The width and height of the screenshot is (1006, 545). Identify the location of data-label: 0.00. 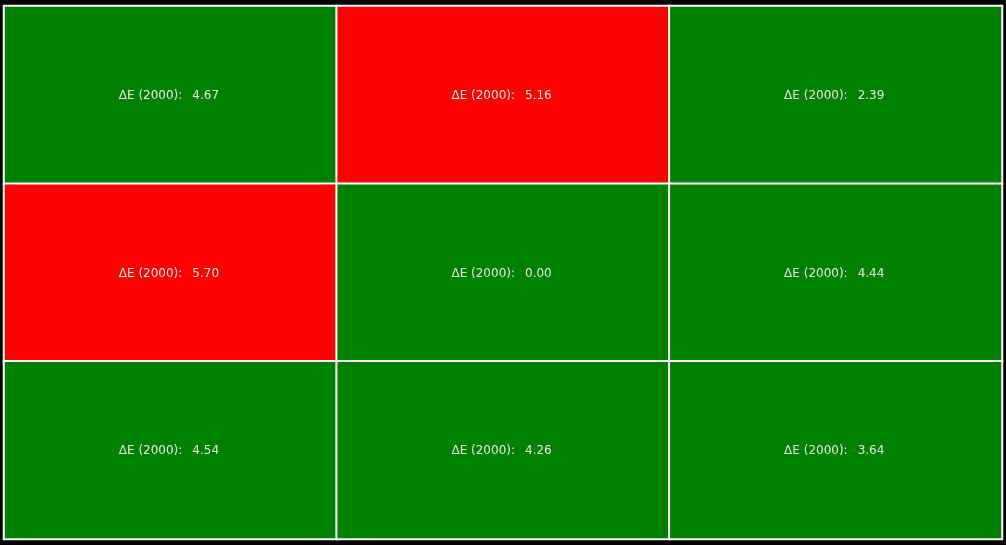
(538, 272).